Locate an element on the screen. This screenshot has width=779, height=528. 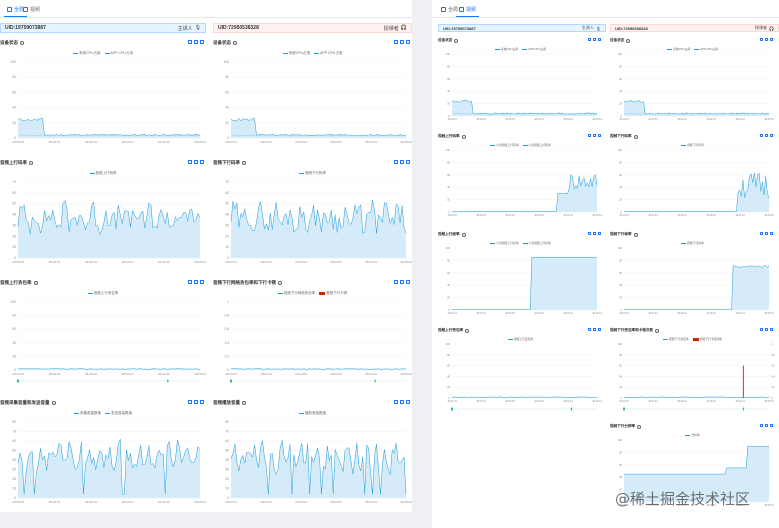
legend-item: 音频下行卡顿 is located at coordinates (333, 293).